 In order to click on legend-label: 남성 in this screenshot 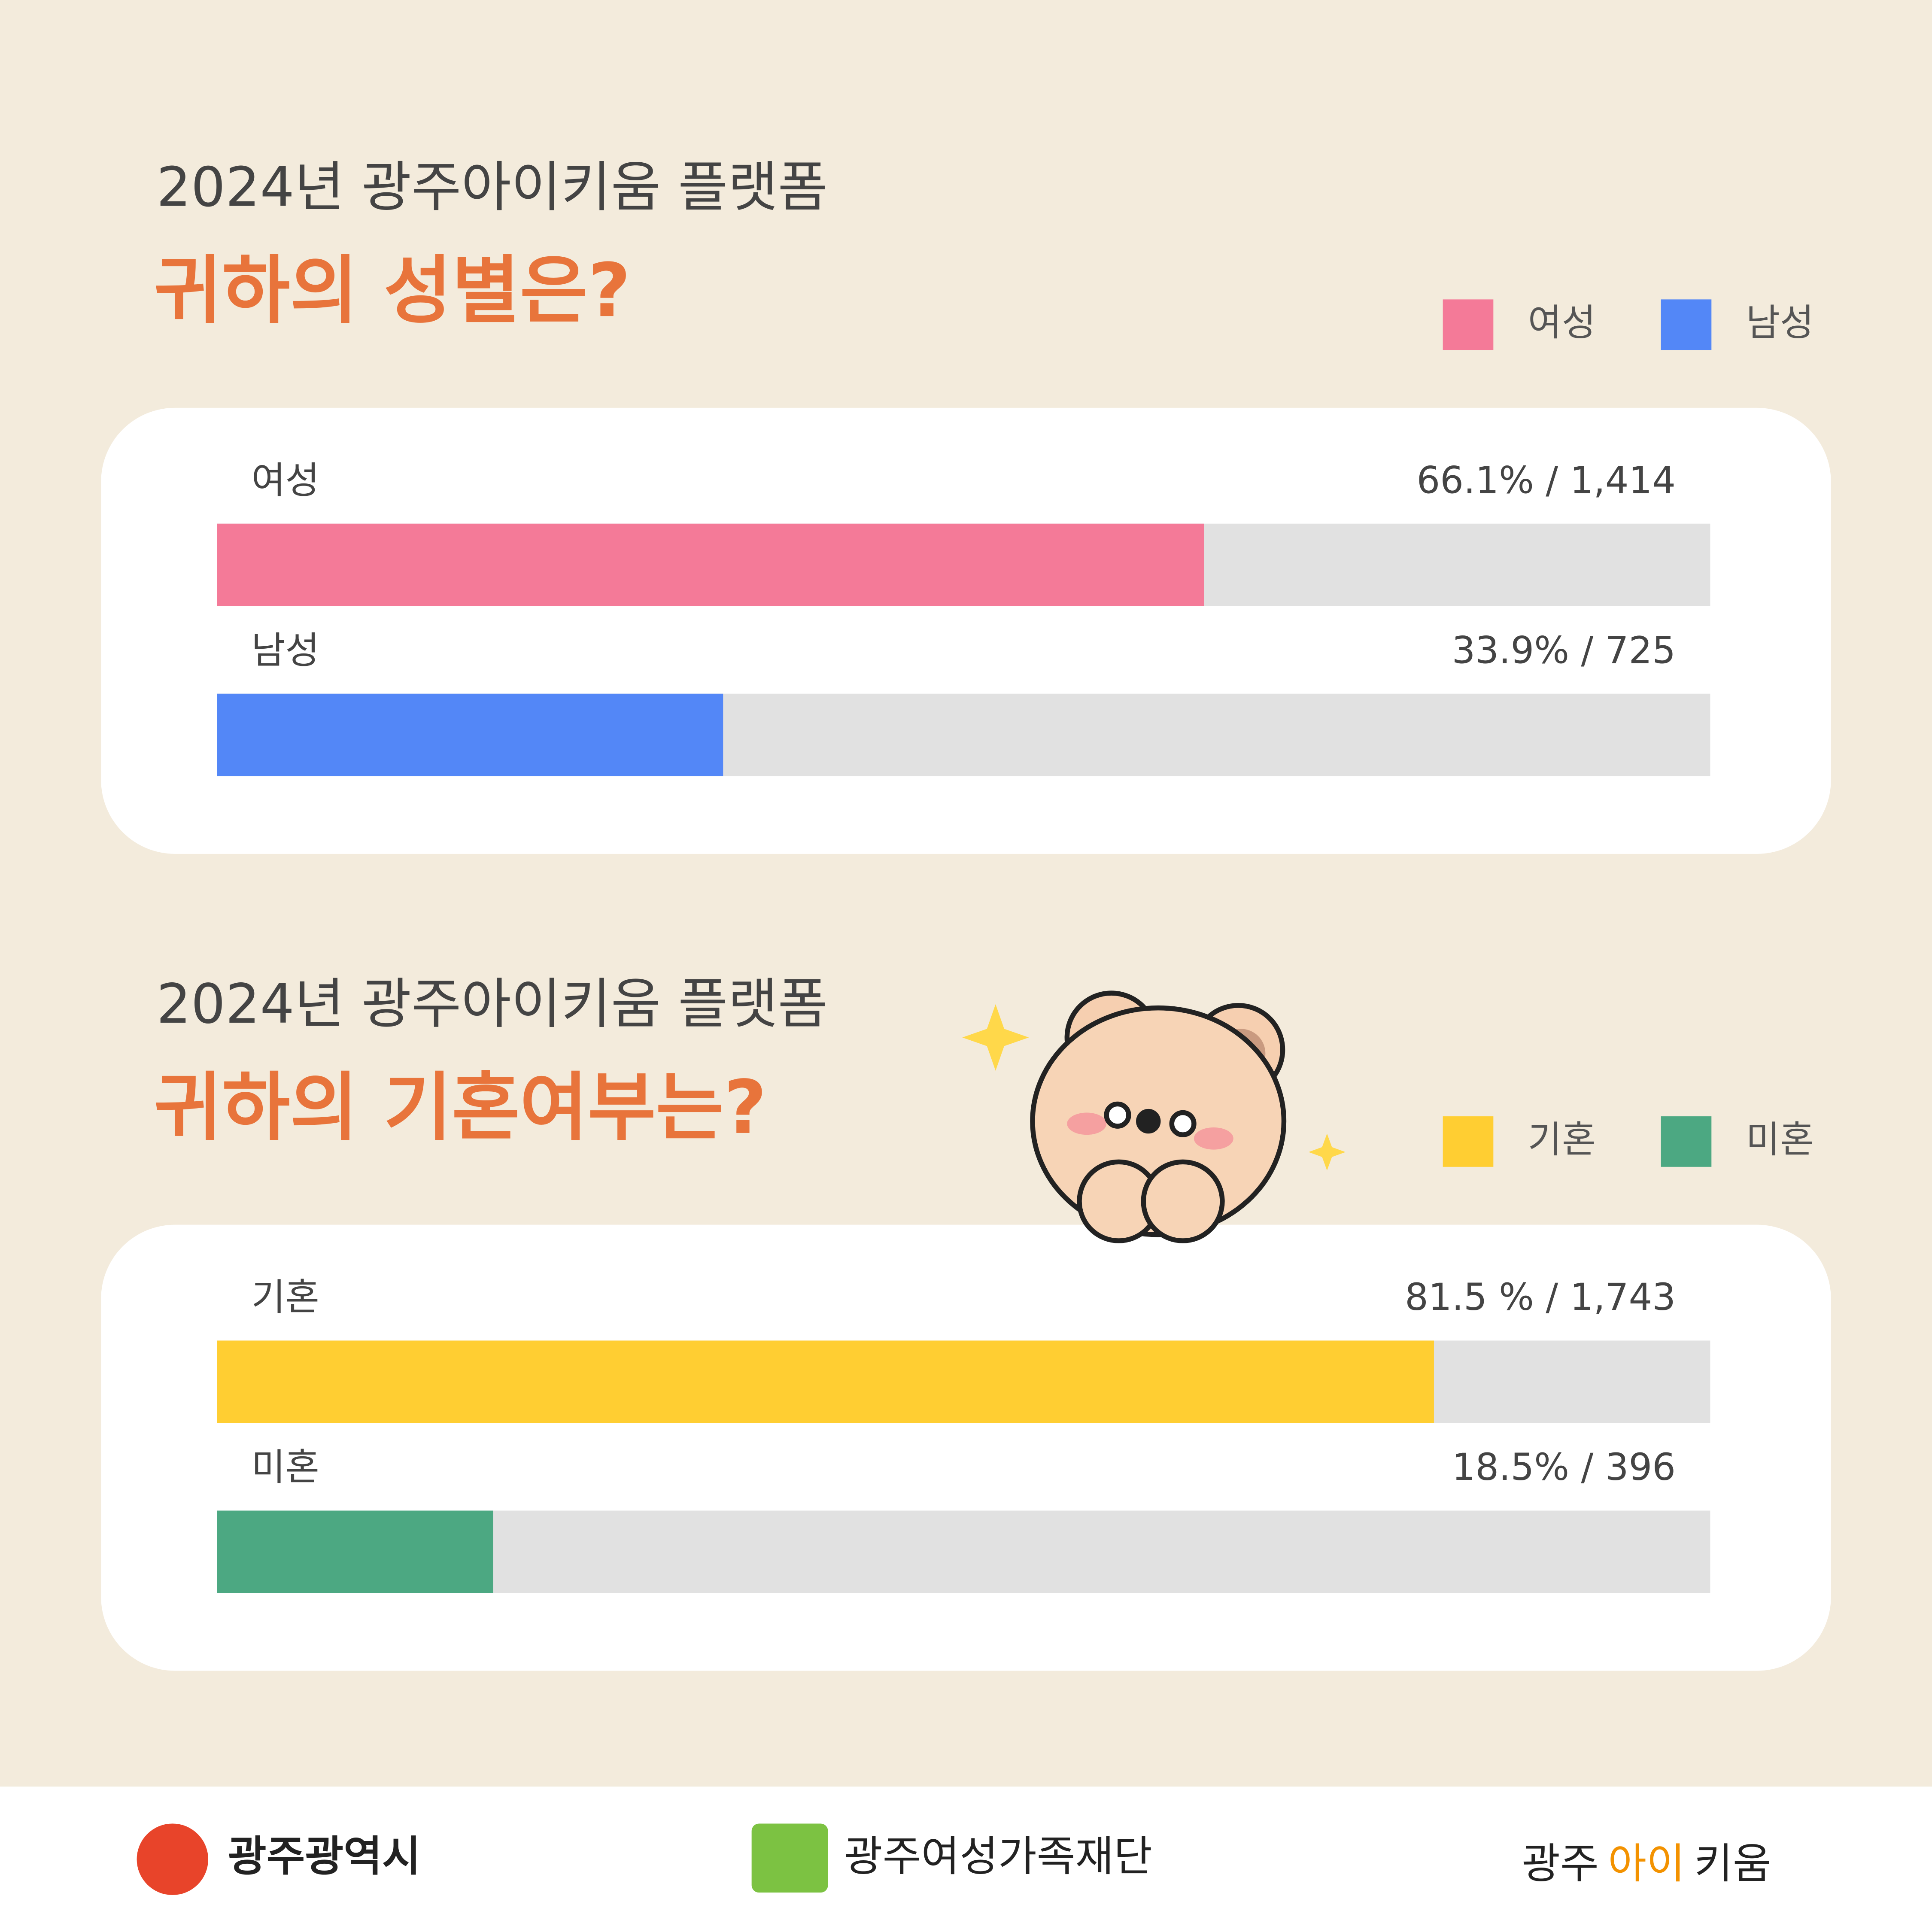, I will do `click(1780, 323)`.